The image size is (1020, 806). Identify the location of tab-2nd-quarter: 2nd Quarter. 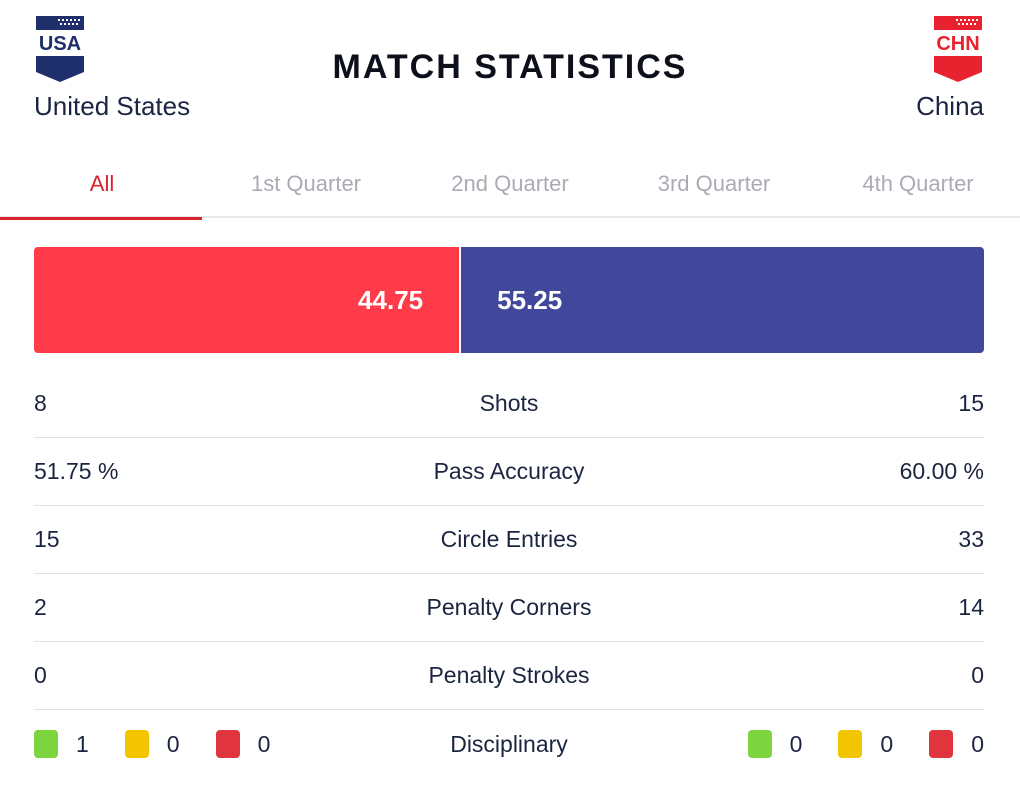
(510, 183).